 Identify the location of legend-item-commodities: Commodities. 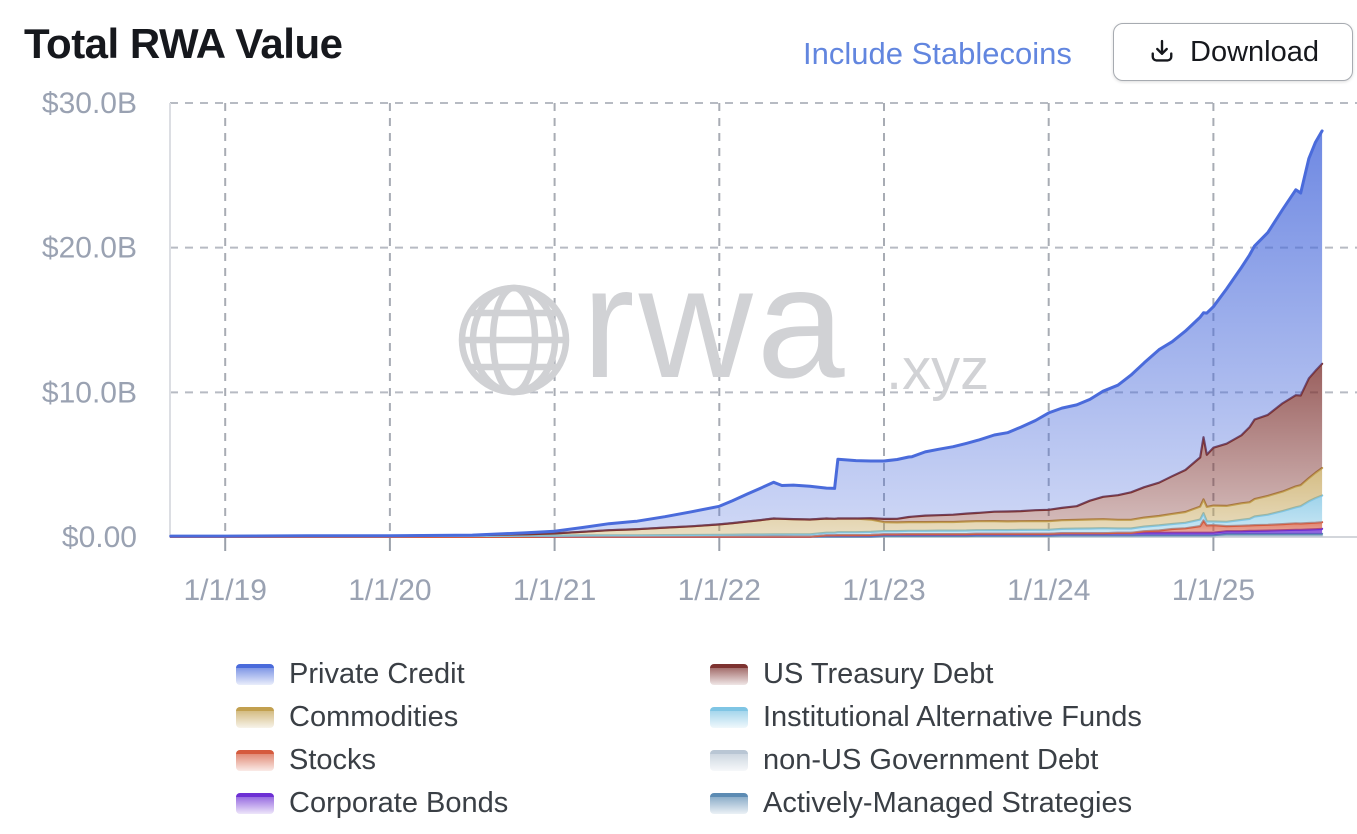
(473, 717).